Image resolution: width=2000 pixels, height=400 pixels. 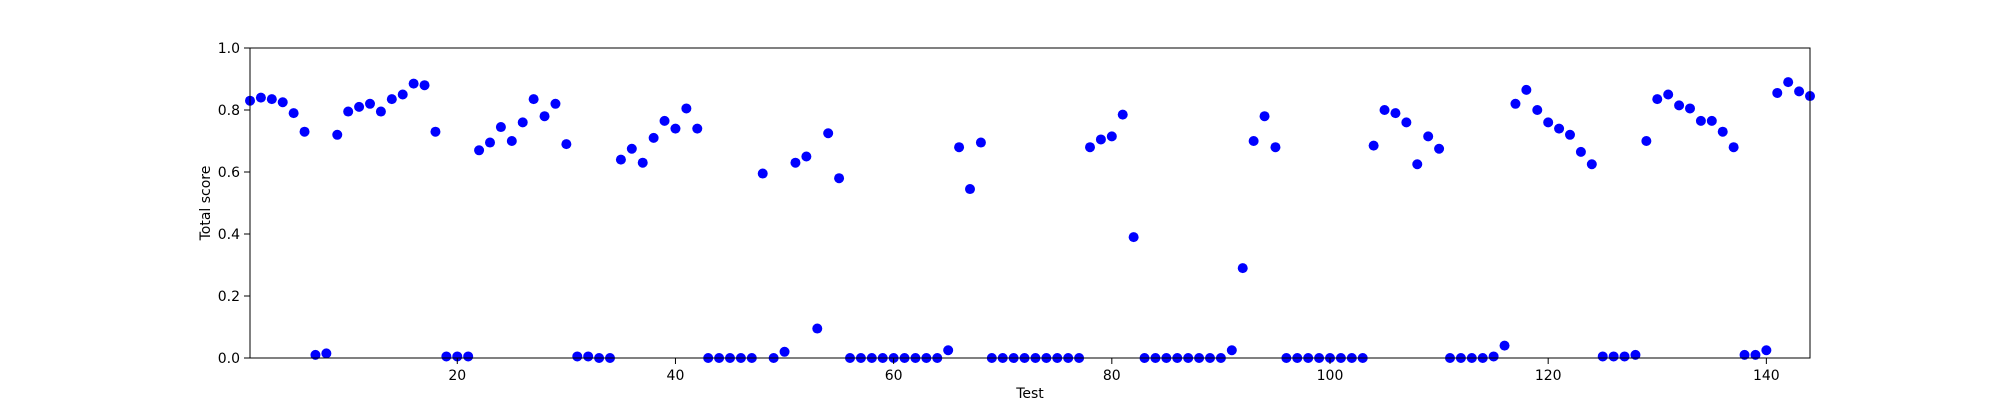 What do you see at coordinates (676, 376) in the screenshot?
I see `x-tick-label: 40` at bounding box center [676, 376].